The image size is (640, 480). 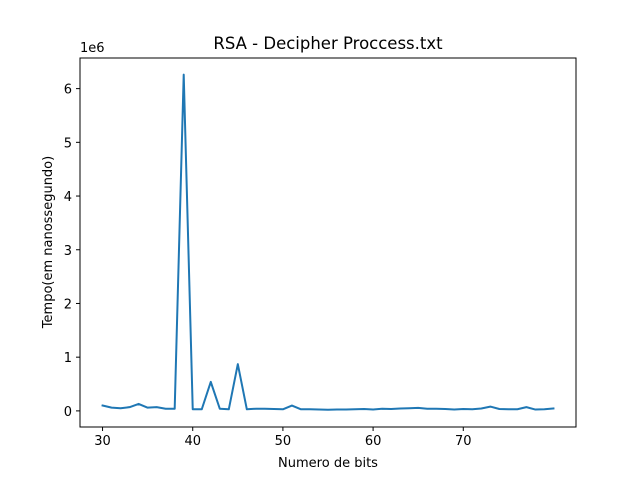 I want to click on x-tick-label: 40, so click(x=192, y=441).